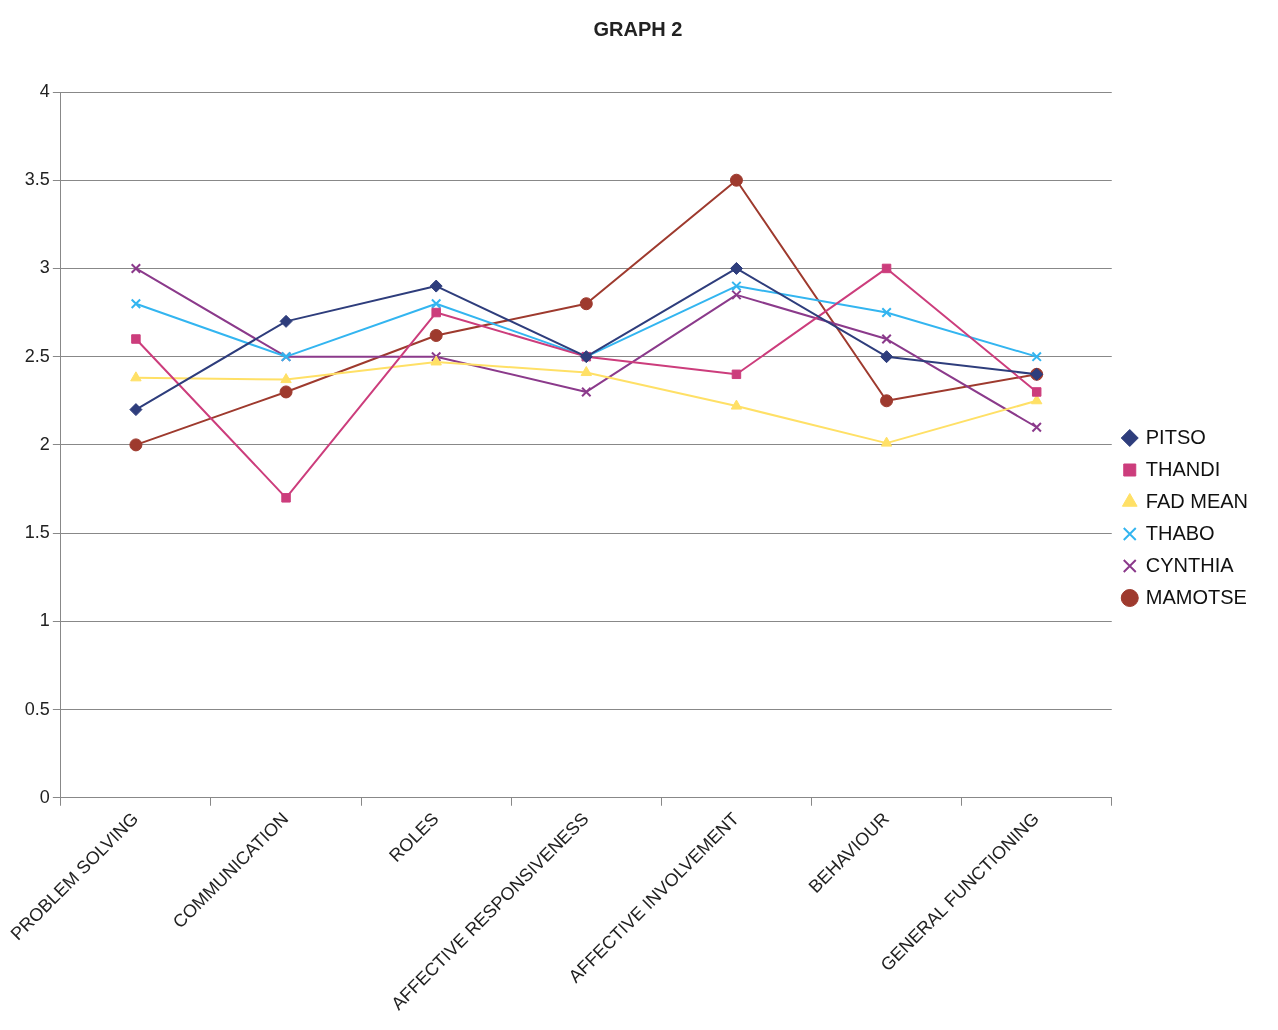 Image resolution: width=1278 pixels, height=1030 pixels. Describe the element at coordinates (1196, 596) in the screenshot. I see `legend-label: MAMOTSE` at that location.